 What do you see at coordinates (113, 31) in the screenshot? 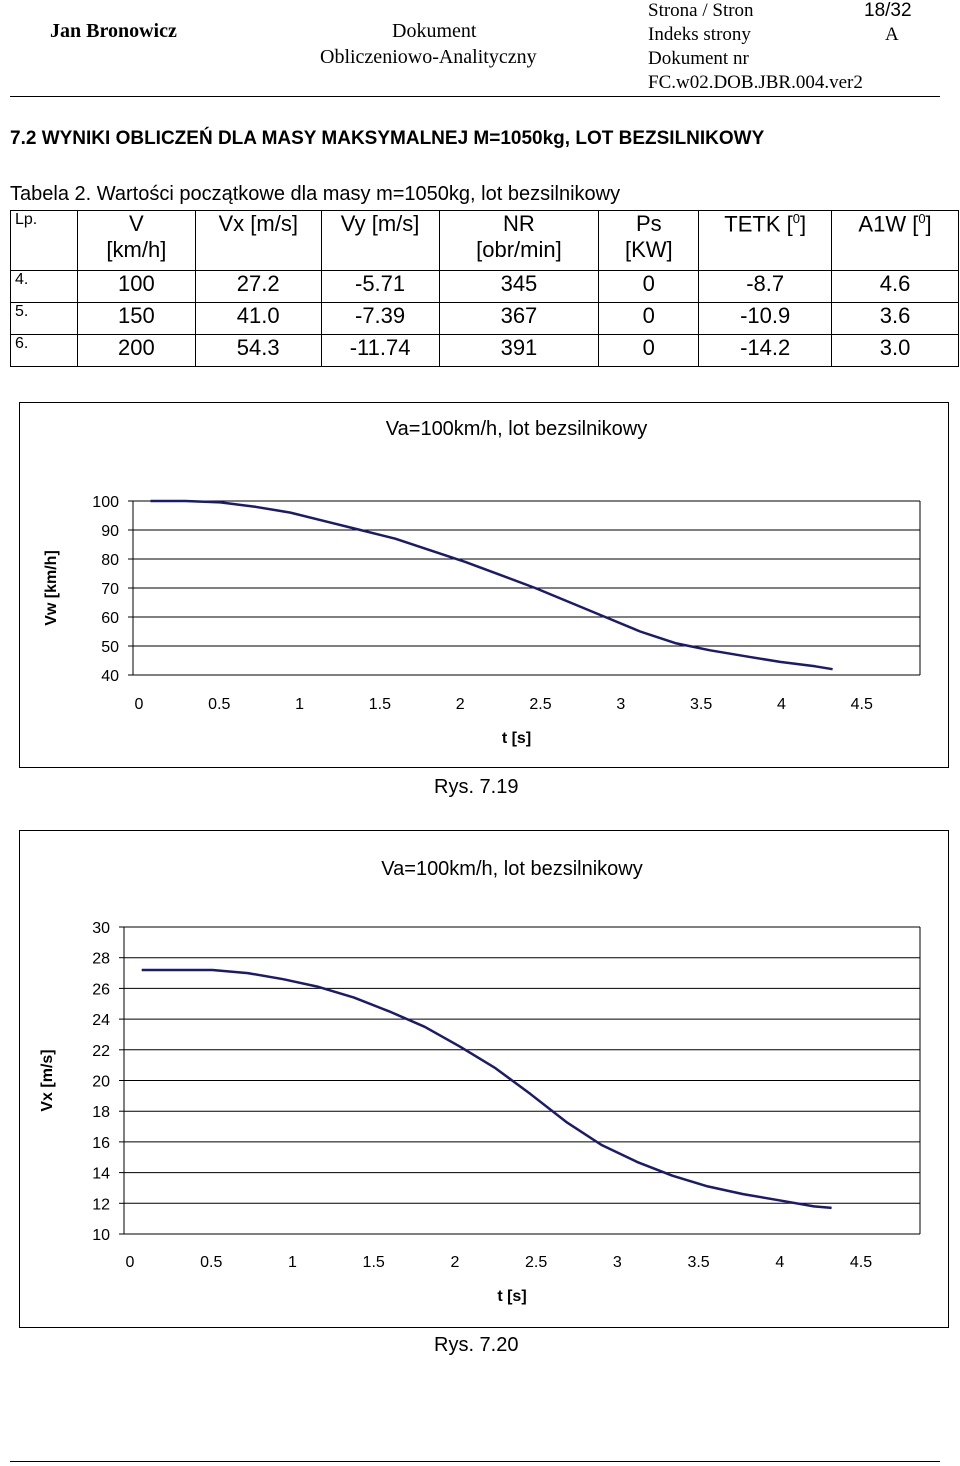
I see `header-author: Jan Bronowicz` at bounding box center [113, 31].